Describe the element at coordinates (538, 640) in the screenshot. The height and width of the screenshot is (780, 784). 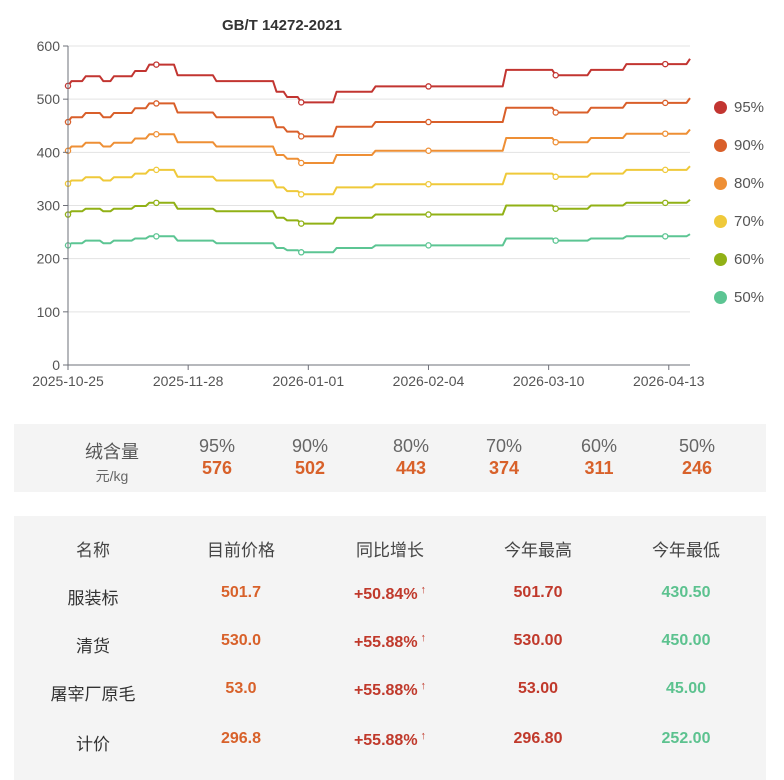
I see `row-high: 530.00` at that location.